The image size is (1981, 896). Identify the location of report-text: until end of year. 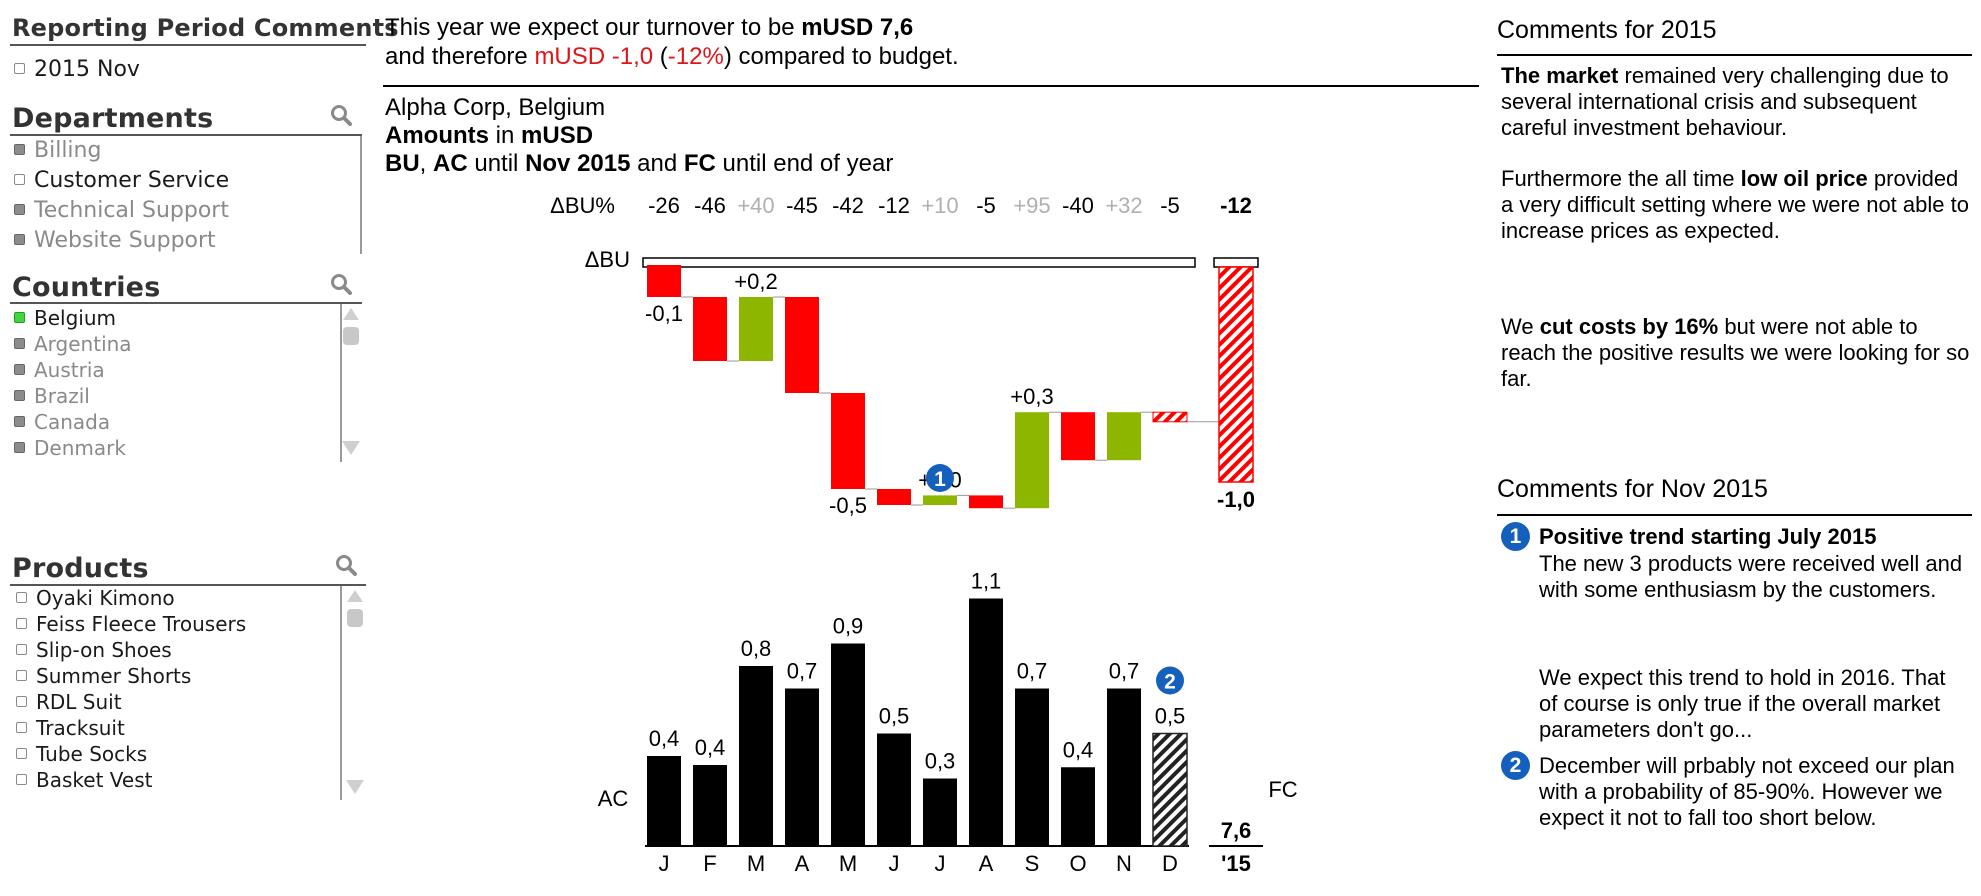
(804, 163).